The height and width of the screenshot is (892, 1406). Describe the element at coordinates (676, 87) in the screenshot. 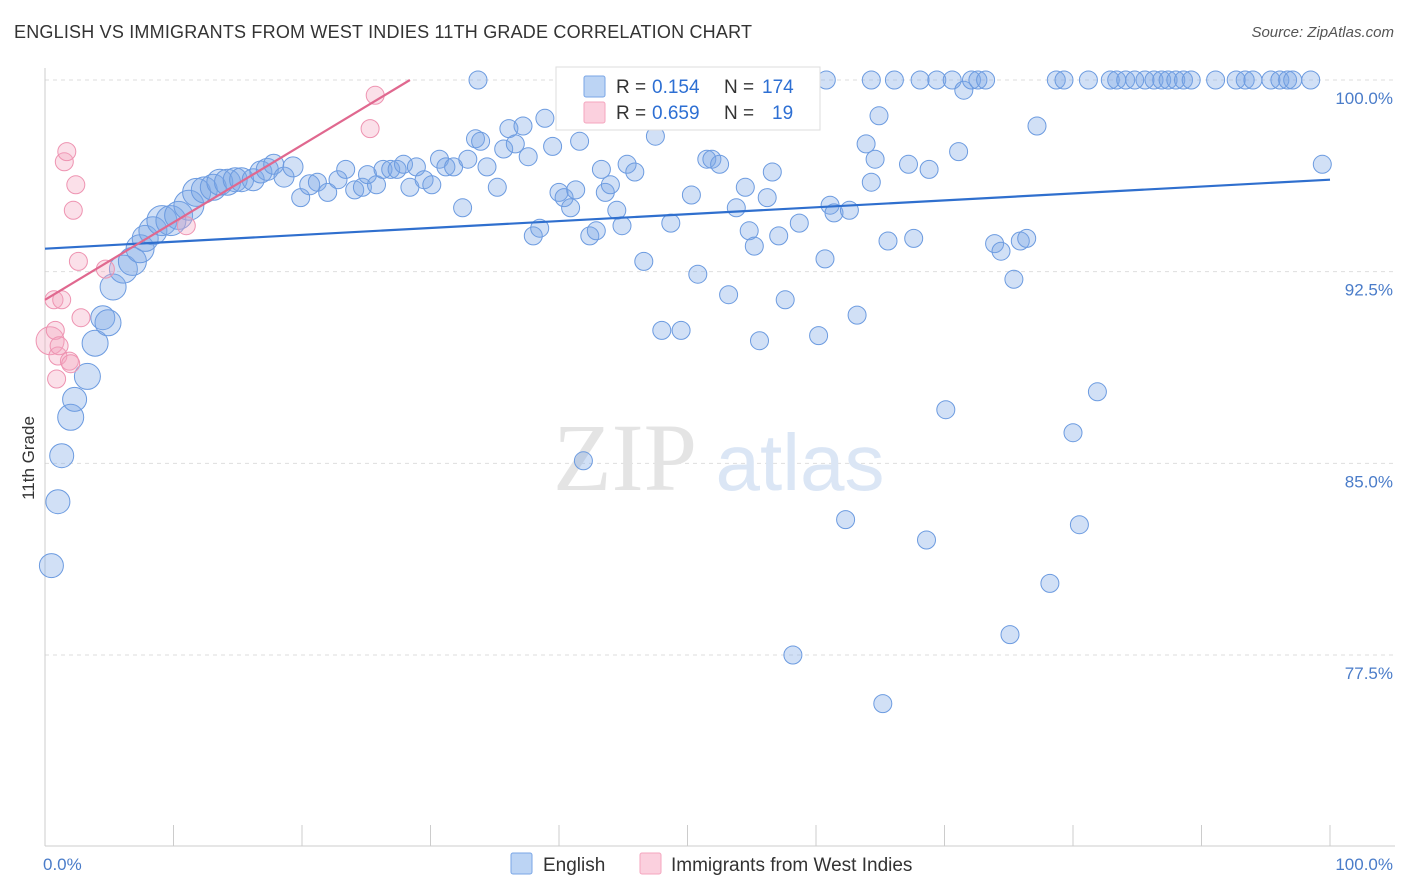

I see `stats-english-r-value: 0.154` at that location.